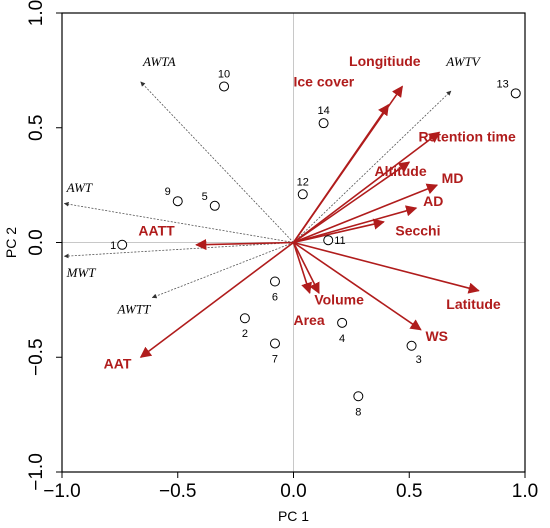 This screenshot has height=528, width=550. Describe the element at coordinates (324, 81) in the screenshot. I see `vector-label-ice-cover: Ice cover` at that location.